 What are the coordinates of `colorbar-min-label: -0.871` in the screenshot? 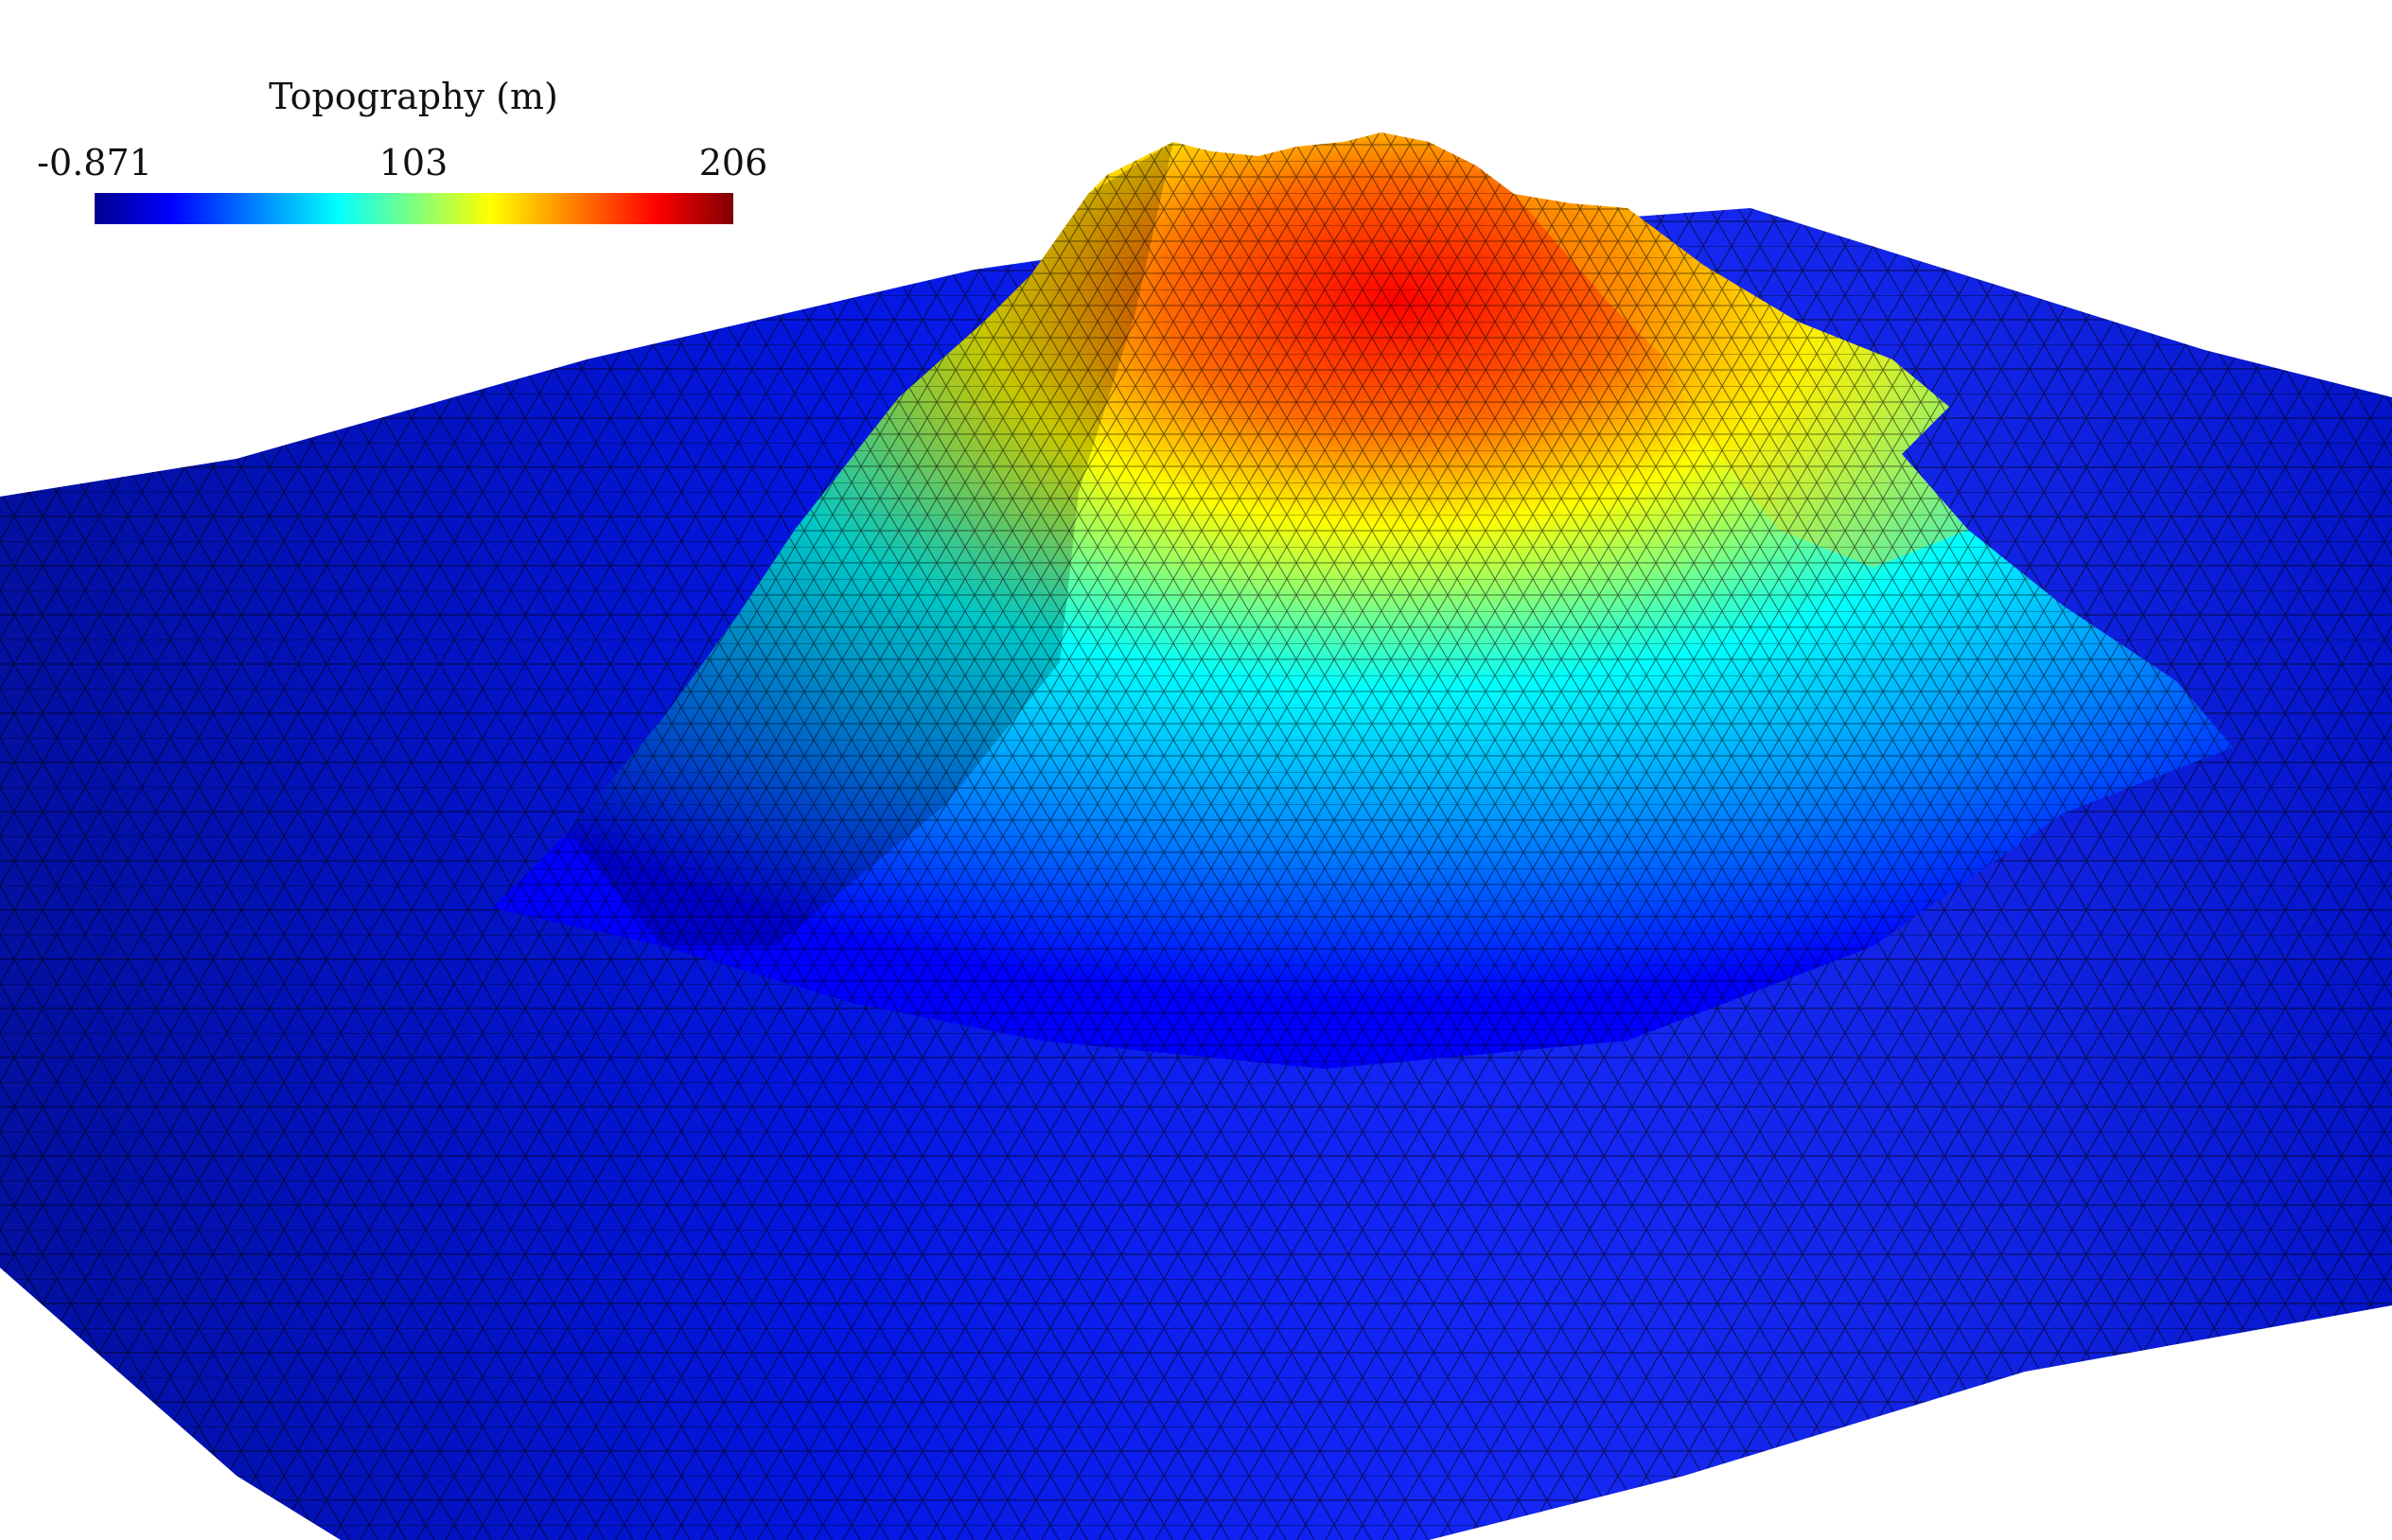 It's located at (94, 163).